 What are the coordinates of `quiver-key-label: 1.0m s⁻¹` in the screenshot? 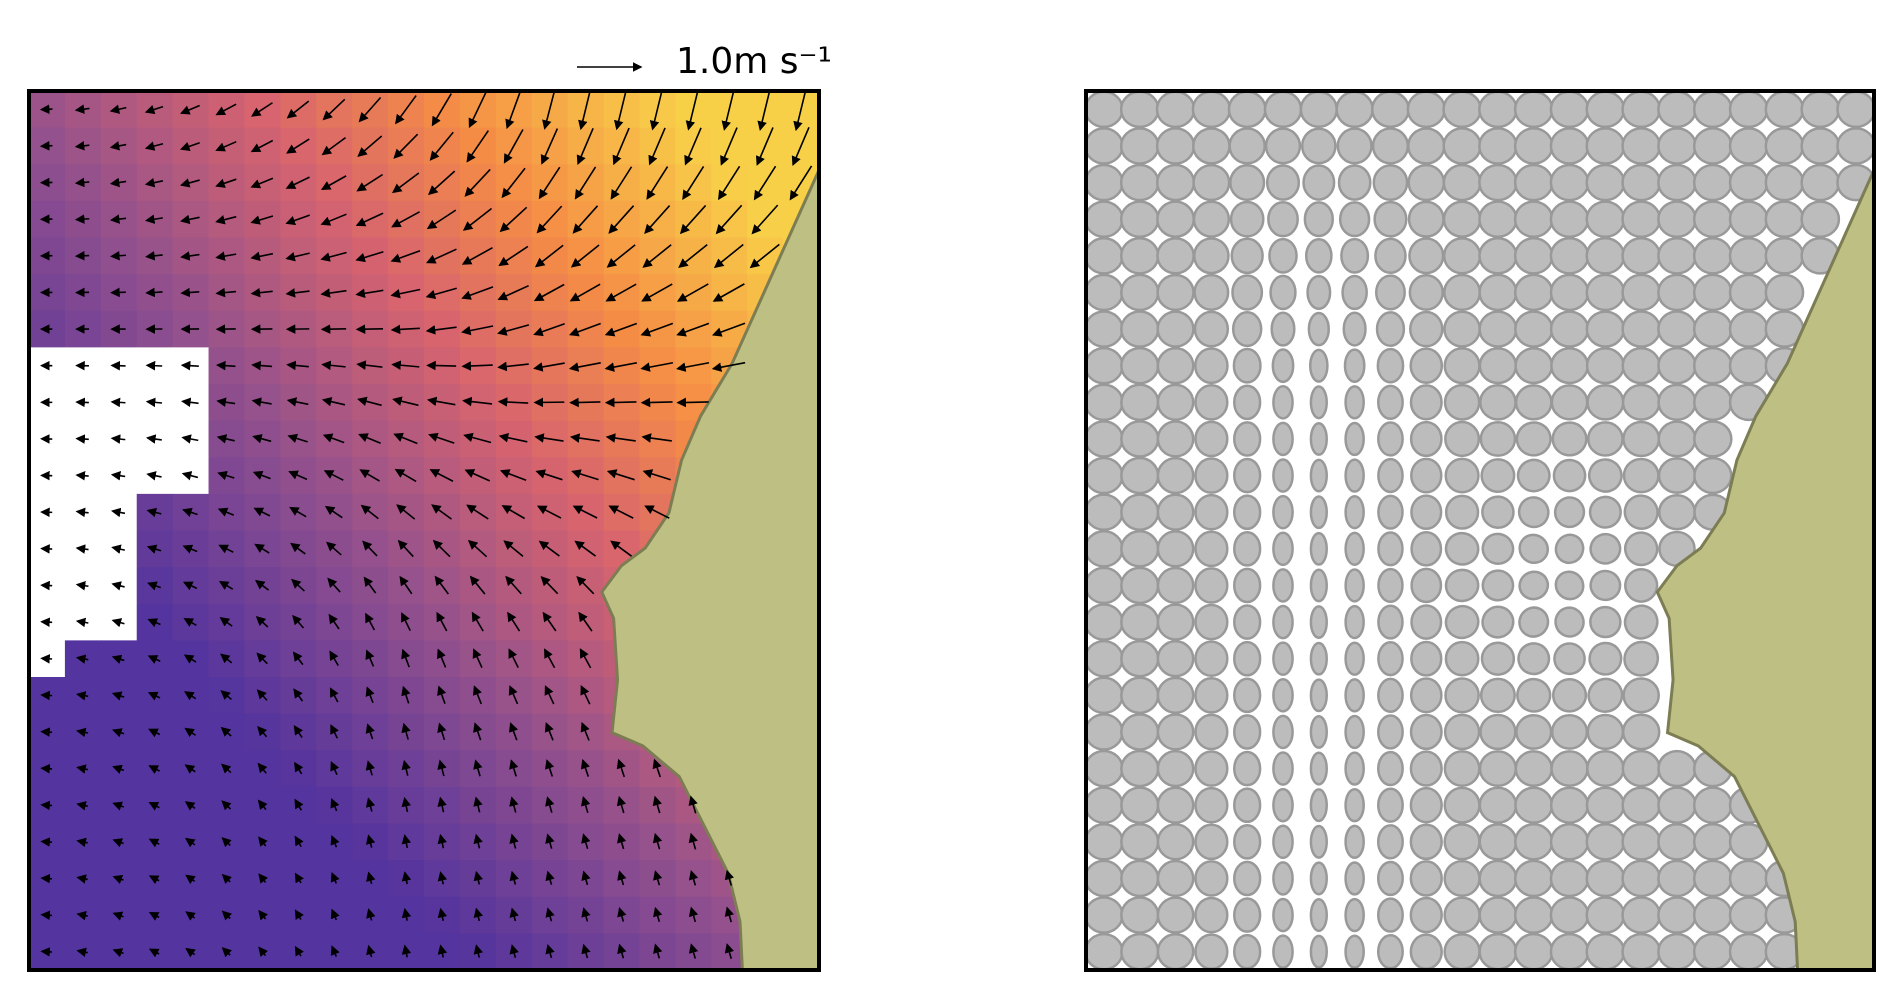 It's located at (754, 61).